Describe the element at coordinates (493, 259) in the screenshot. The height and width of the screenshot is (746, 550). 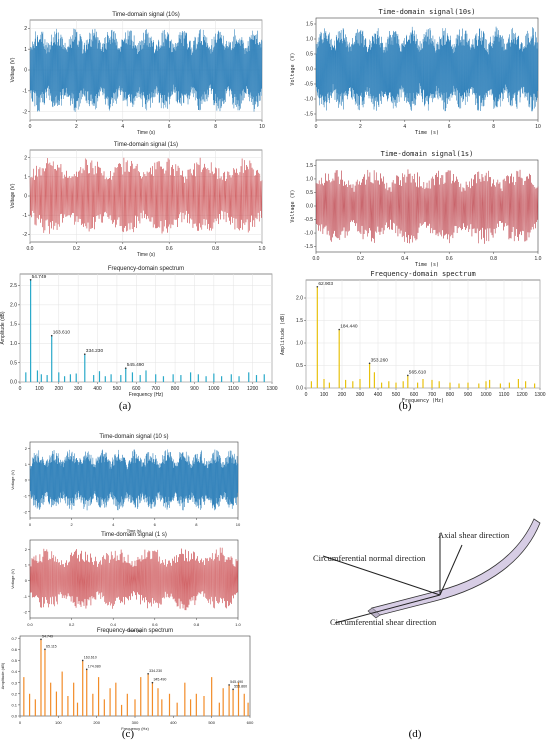
I see `x-tick-label: 0.8` at that location.